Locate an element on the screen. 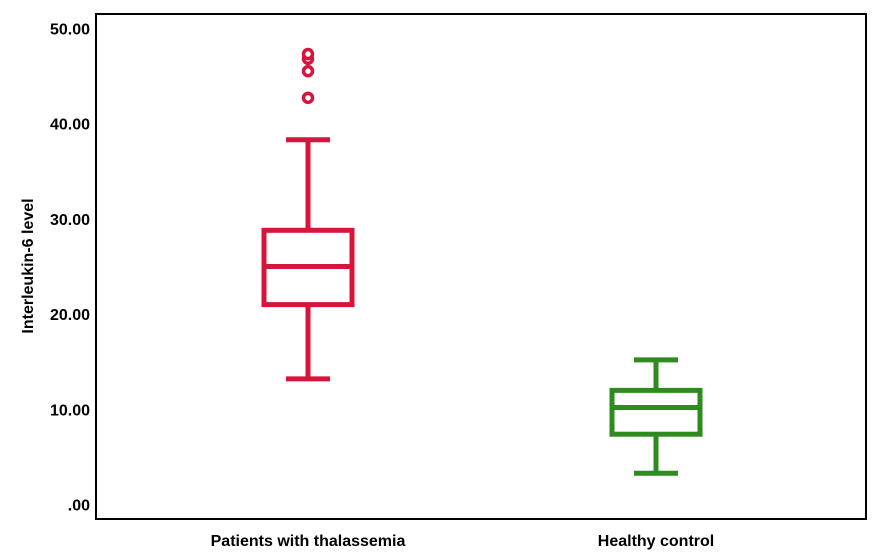 This screenshot has height=559, width=881. y-tick-label: 10.00 is located at coordinates (70, 410).